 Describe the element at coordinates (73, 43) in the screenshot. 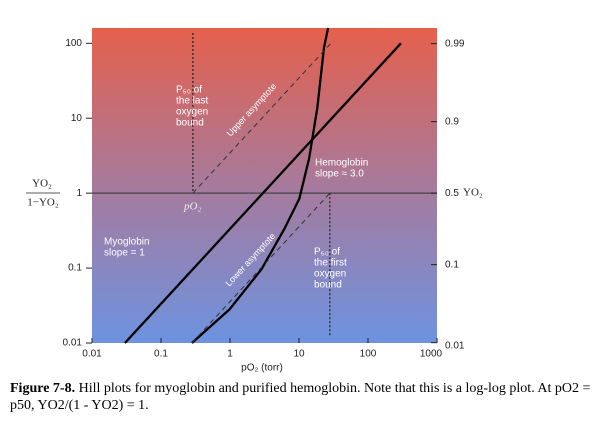

I see `y-tick-label: 100` at that location.